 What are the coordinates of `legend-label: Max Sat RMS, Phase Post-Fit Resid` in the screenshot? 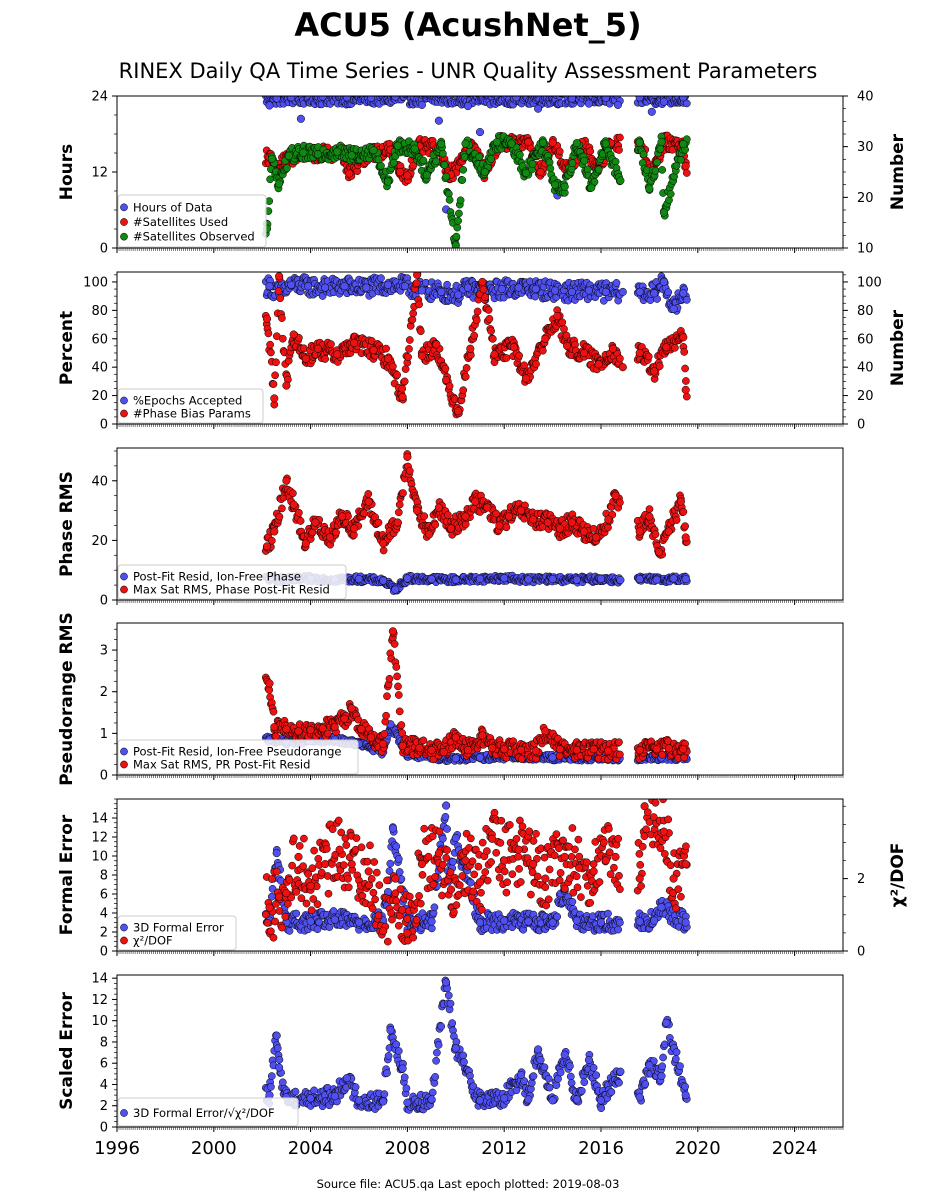 It's located at (231, 590).